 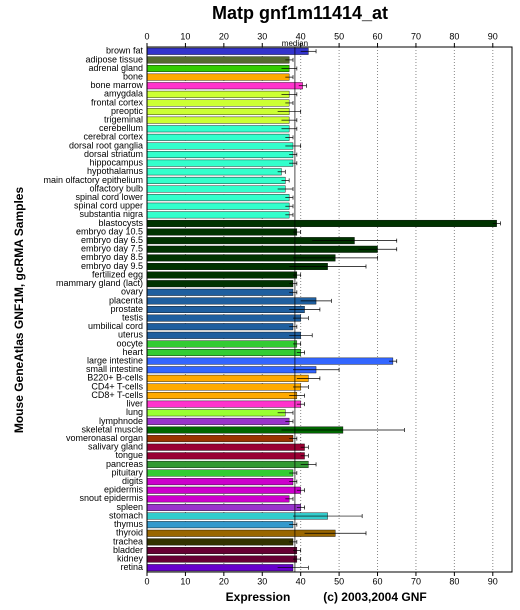 I want to click on category-label: thyroid, so click(x=129, y=533).